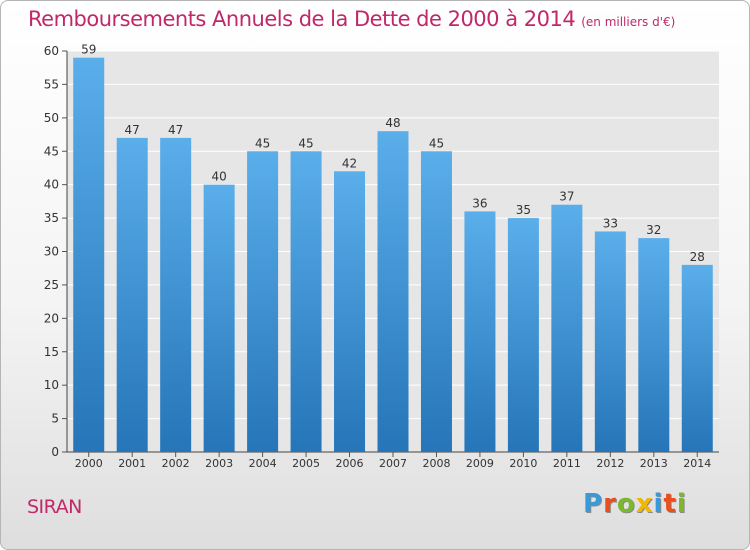  Describe the element at coordinates (55, 419) in the screenshot. I see `y-tick-label: 5` at that location.